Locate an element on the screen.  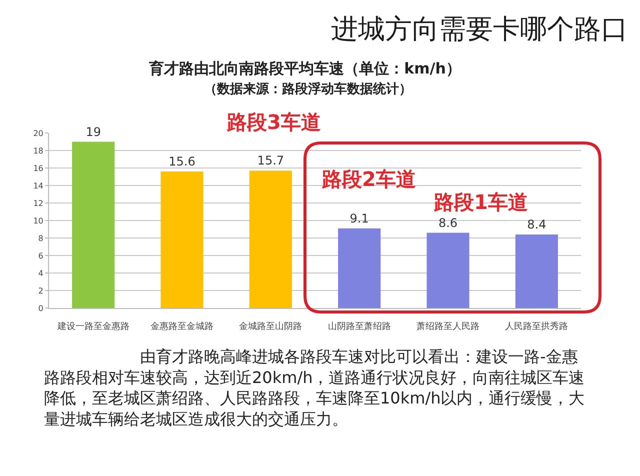
y-tick-label: 20 is located at coordinates (38, 133).